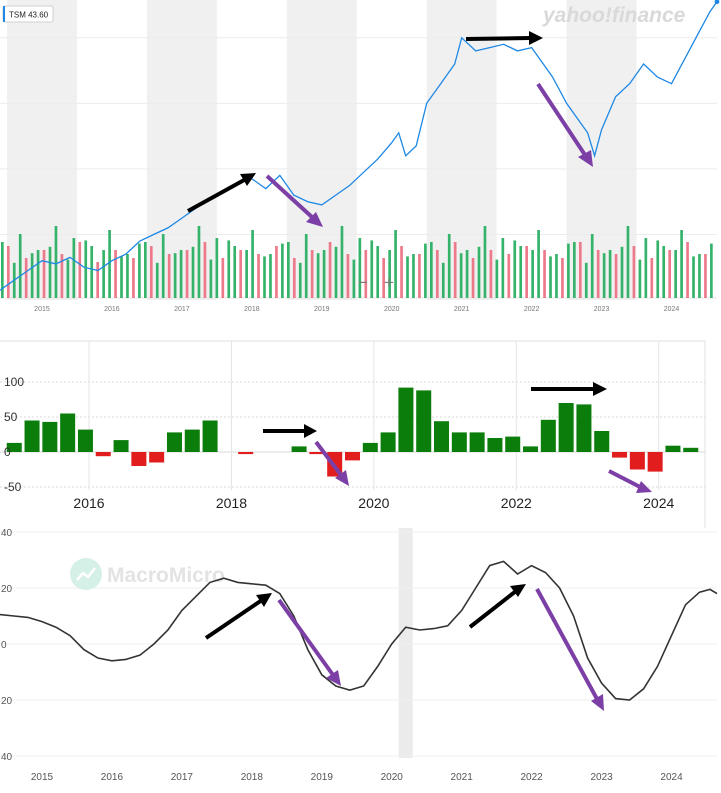 The image size is (721, 793). What do you see at coordinates (14, 382) in the screenshot?
I see `y-tick-label: 100` at bounding box center [14, 382].